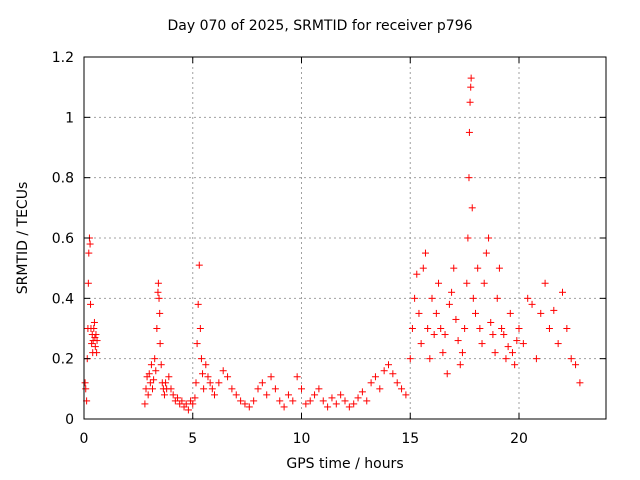  Describe the element at coordinates (519, 439) in the screenshot. I see `x-tick-label: 20` at that location.